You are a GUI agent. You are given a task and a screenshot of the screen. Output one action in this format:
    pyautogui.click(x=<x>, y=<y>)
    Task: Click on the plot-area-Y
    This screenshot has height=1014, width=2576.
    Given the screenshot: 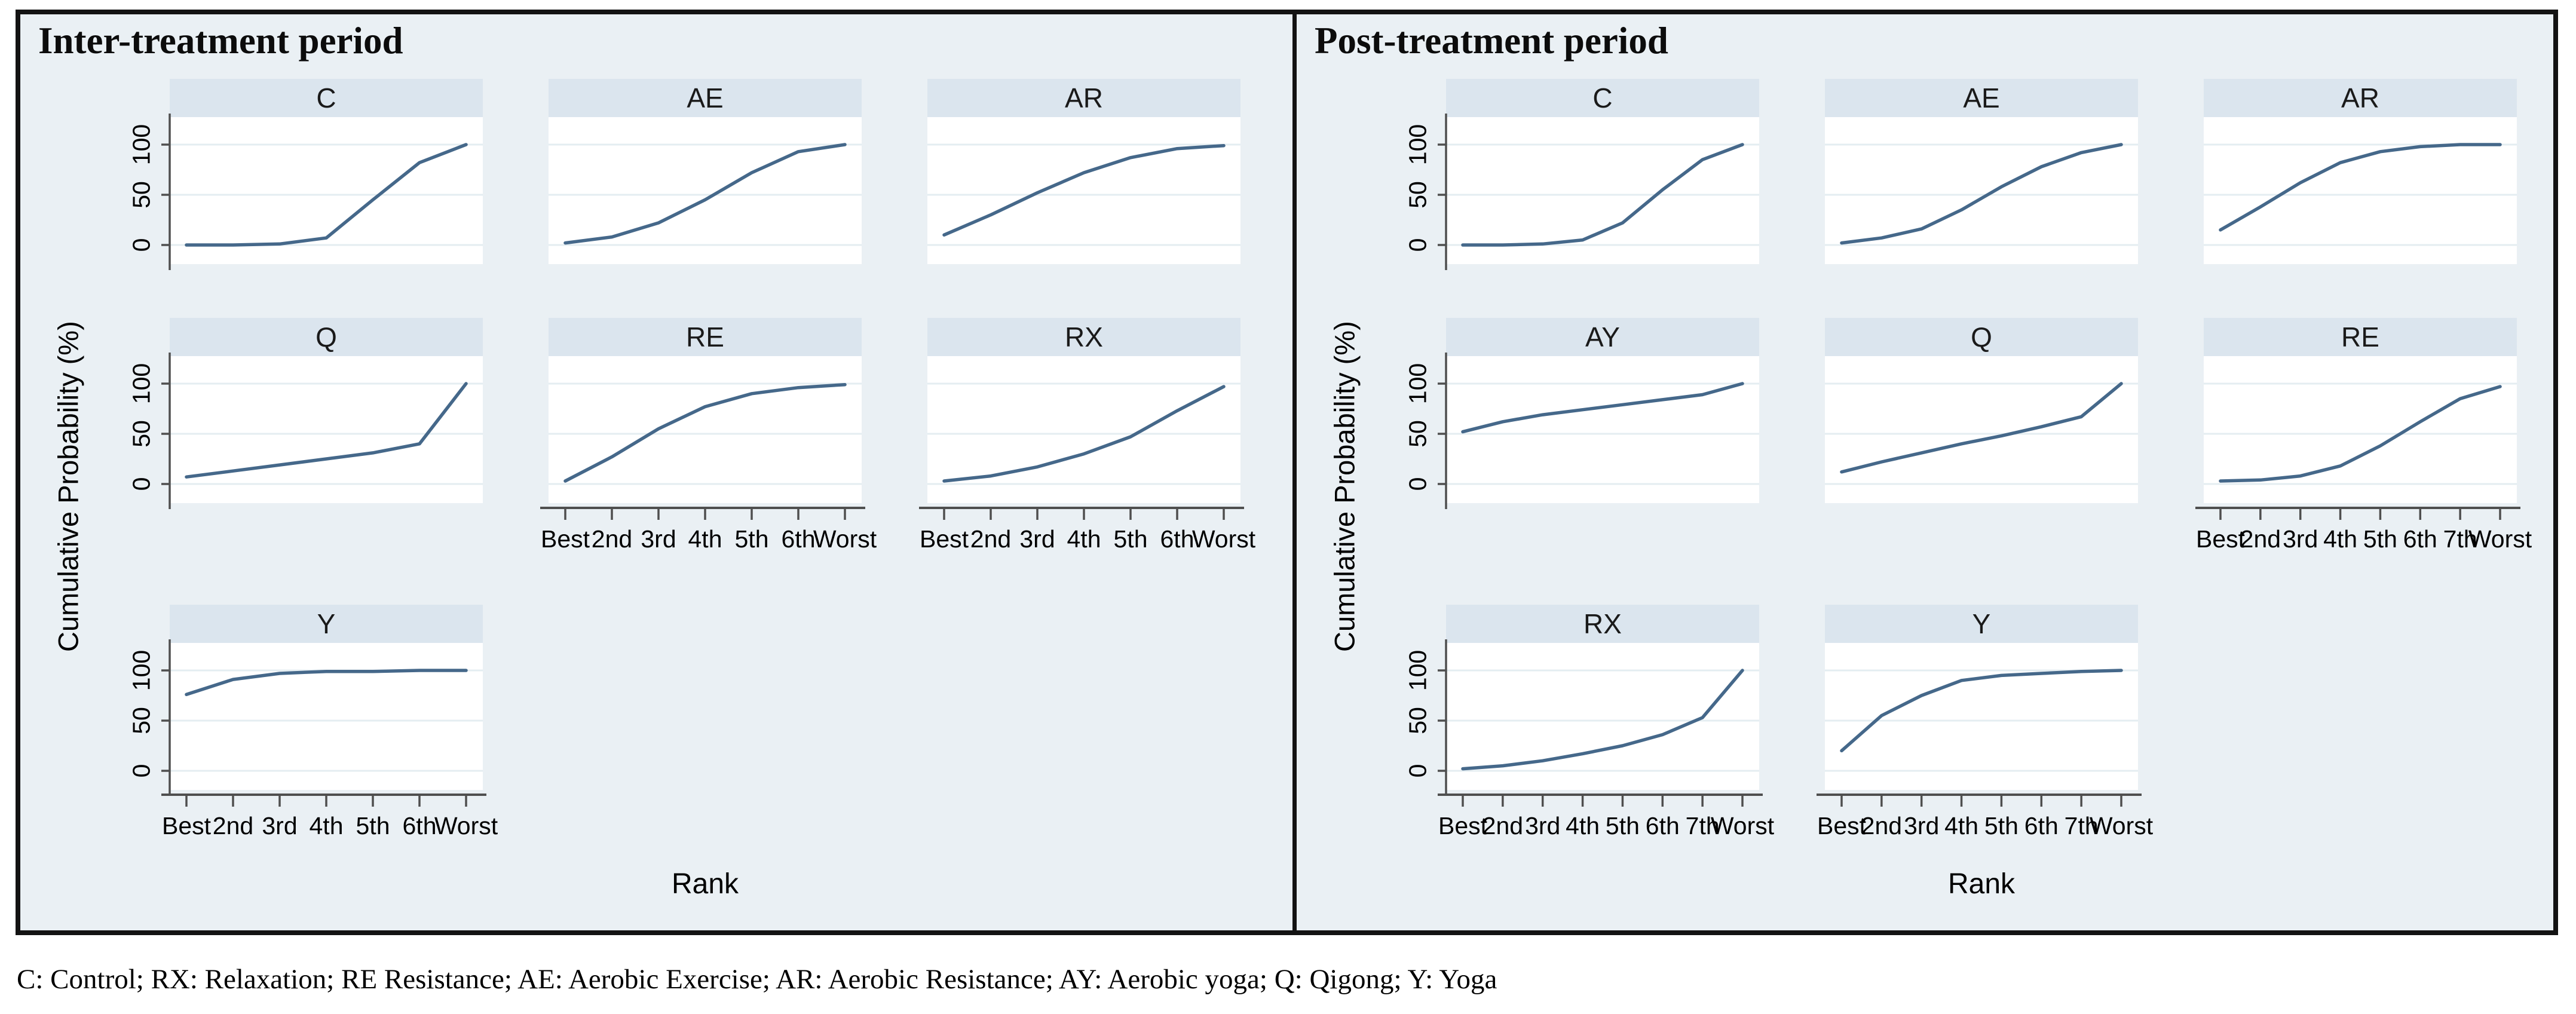 What is the action you would take?
    pyautogui.click(x=1982, y=716)
    